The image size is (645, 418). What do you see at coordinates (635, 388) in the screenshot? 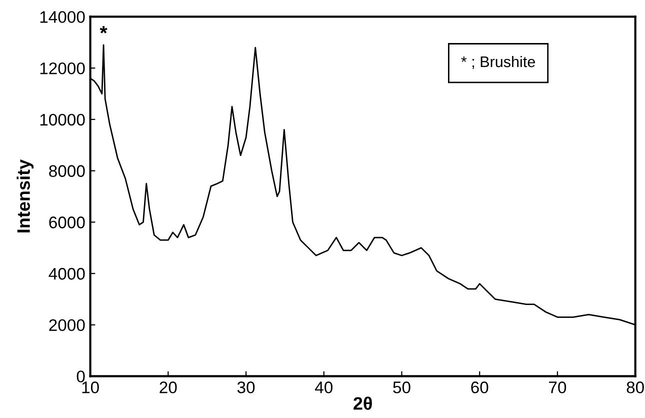
I see `x-tick-label: 80` at bounding box center [635, 388].